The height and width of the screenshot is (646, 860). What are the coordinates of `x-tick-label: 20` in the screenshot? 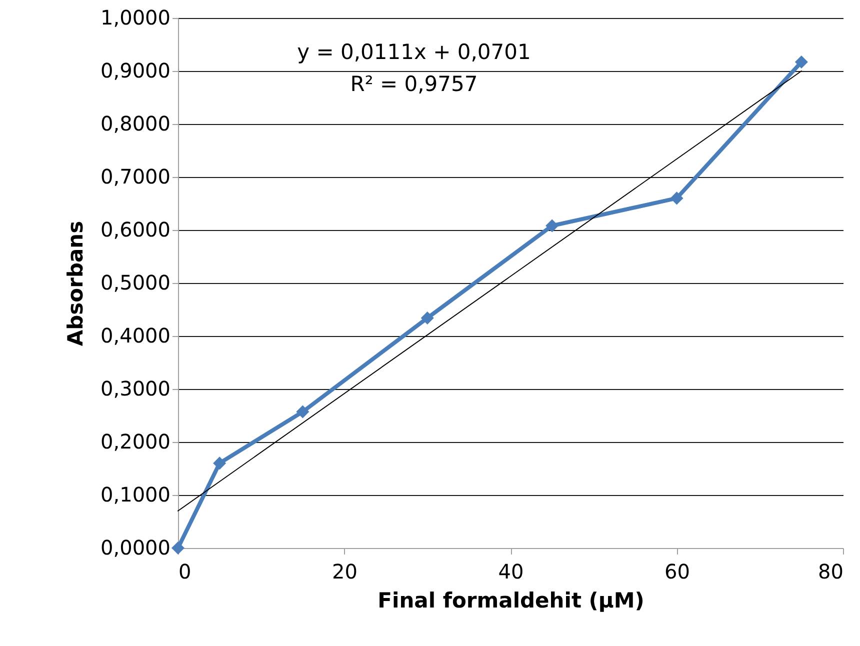 It's located at (345, 572).